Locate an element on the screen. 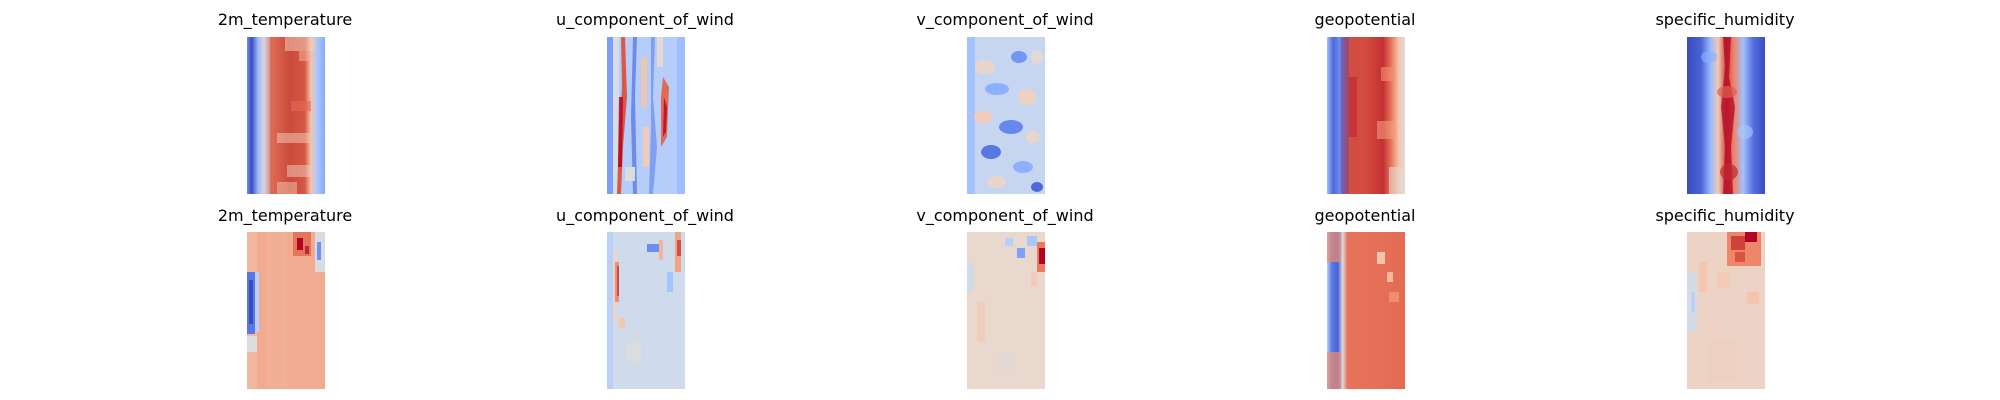 This screenshot has height=400, width=2000. panel-title-r2c1: 2m_temperature is located at coordinates (285, 216).